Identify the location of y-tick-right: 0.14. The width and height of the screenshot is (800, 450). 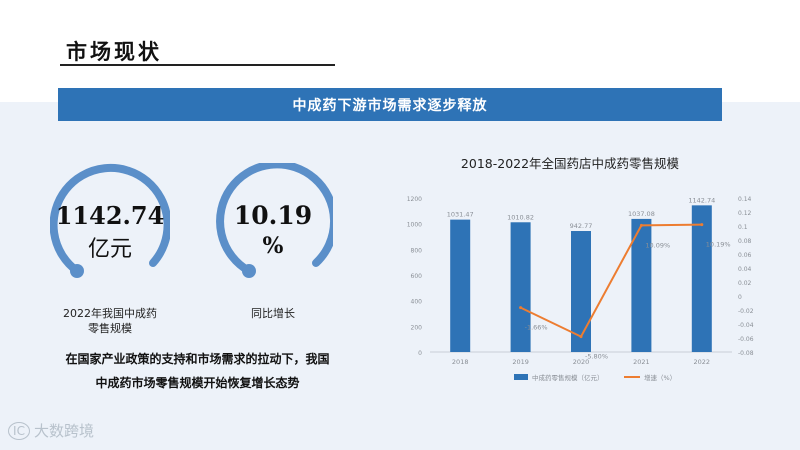
(745, 199).